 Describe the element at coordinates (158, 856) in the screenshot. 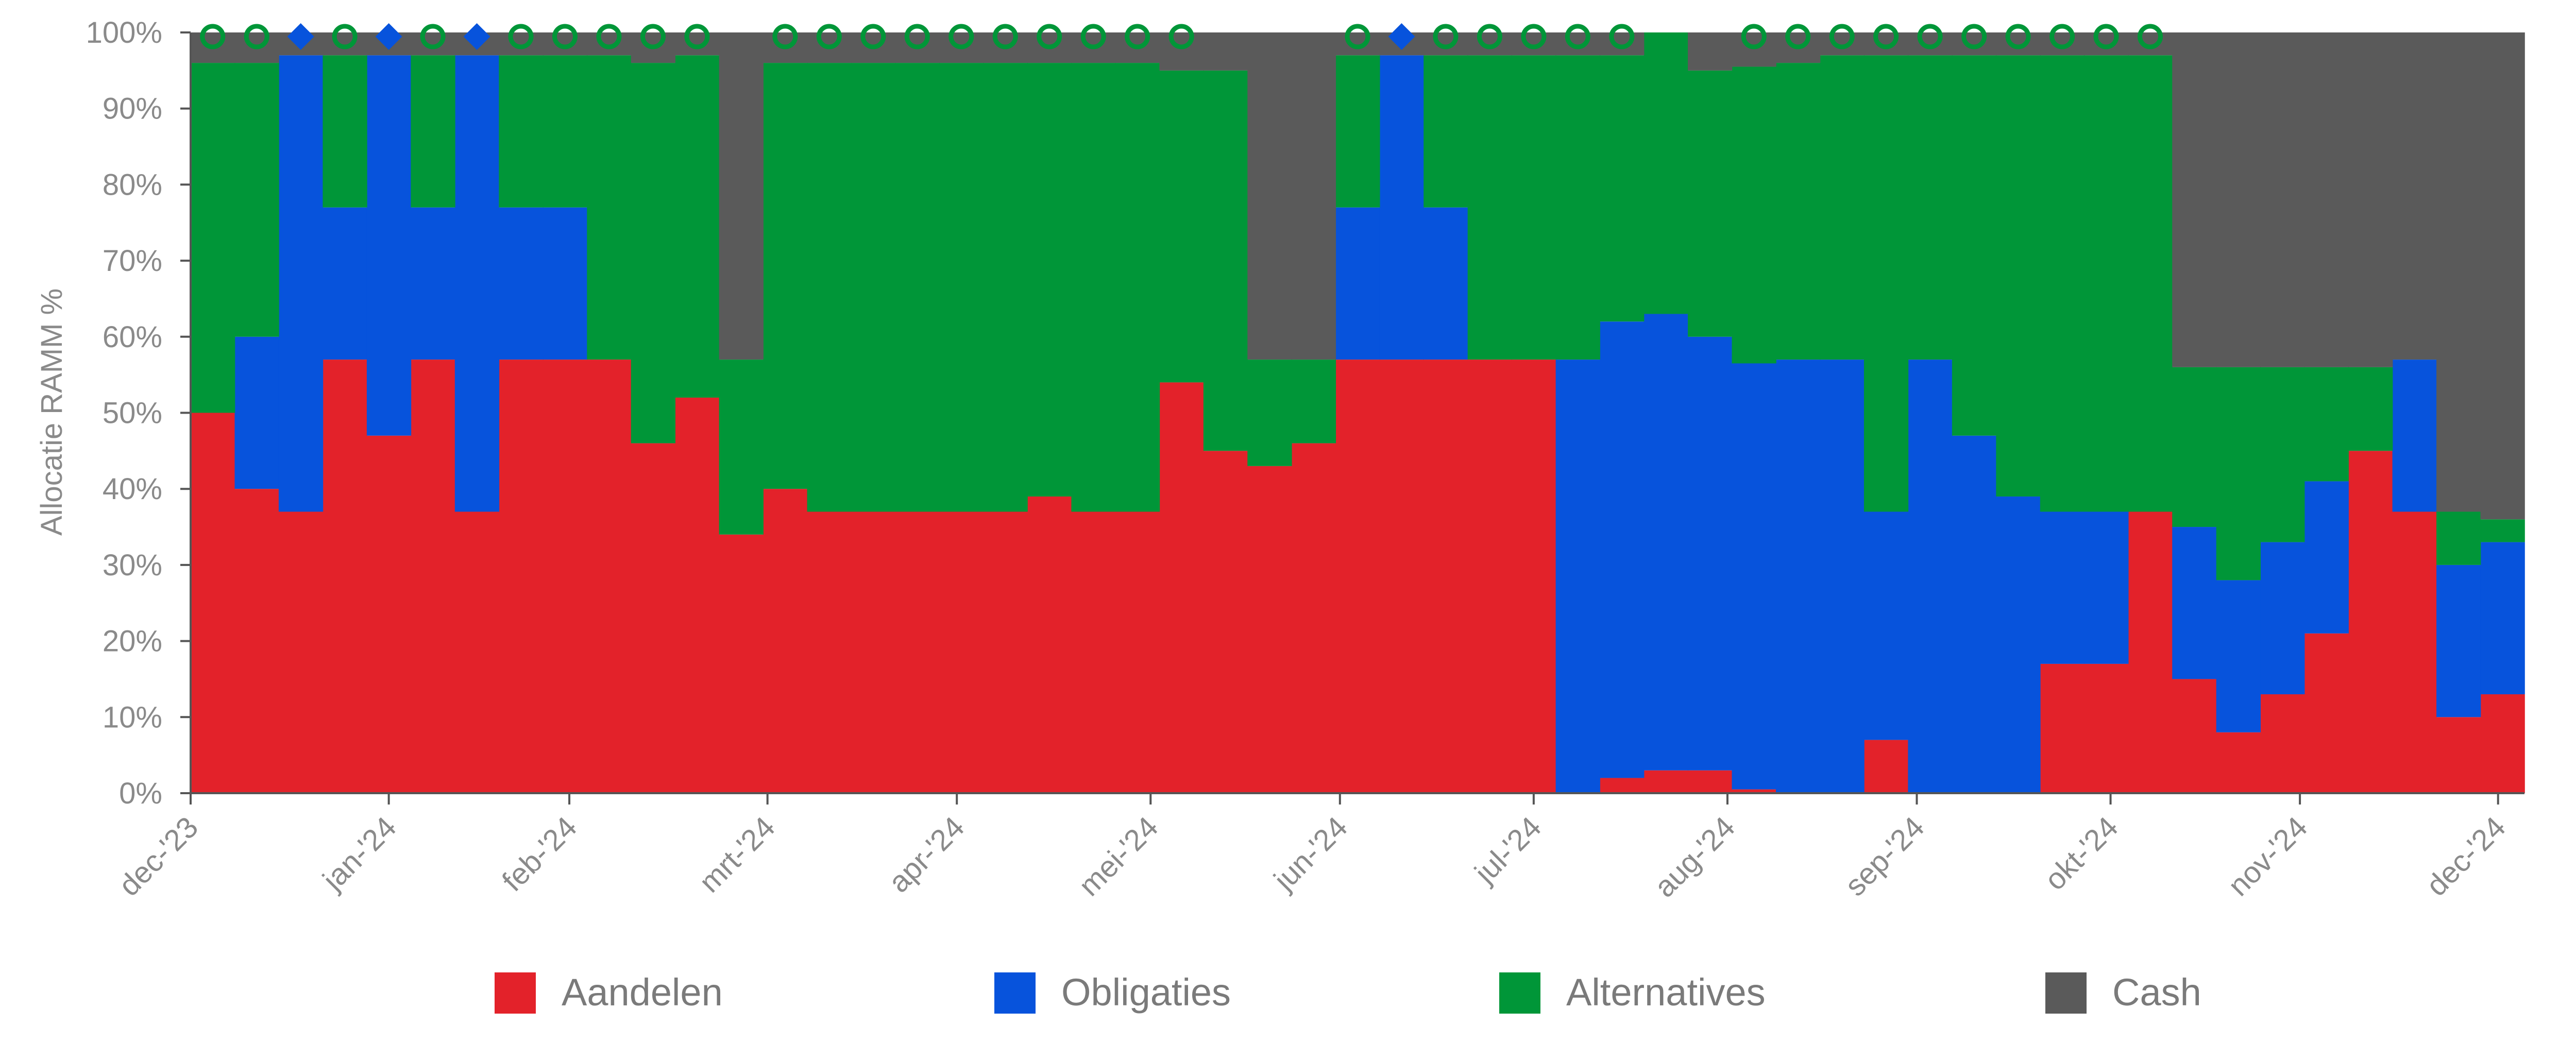

I see `x-tick-label: dec-'23` at that location.